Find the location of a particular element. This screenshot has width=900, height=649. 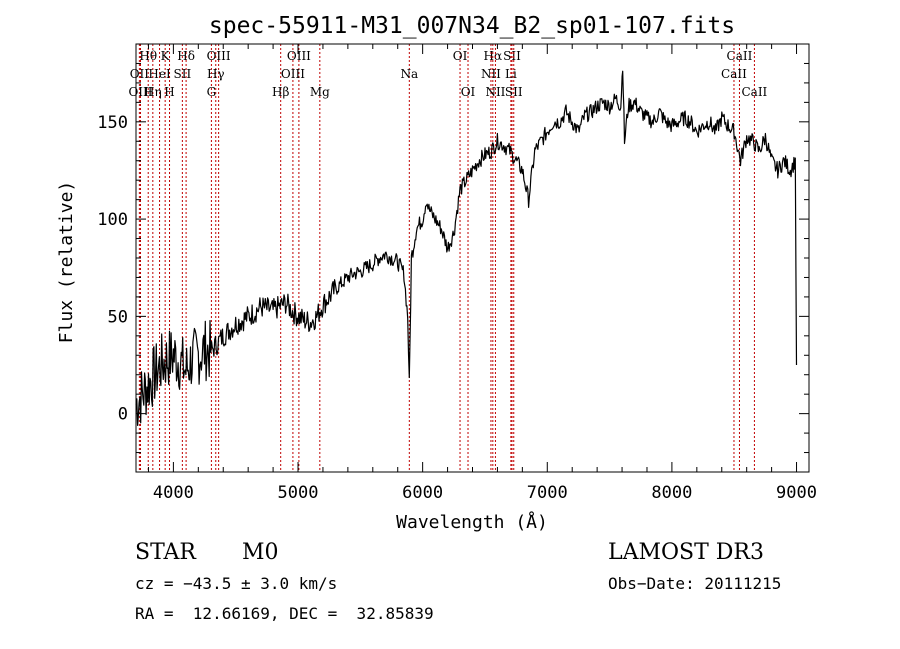

y-tick-label-100: 100 is located at coordinates (112, 220).